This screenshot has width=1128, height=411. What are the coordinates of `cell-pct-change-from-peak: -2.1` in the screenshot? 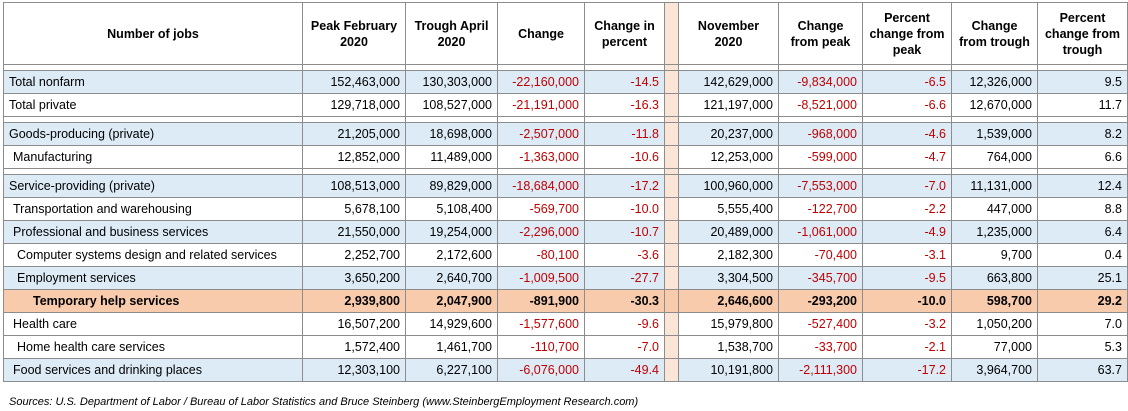 It's located at (907, 347).